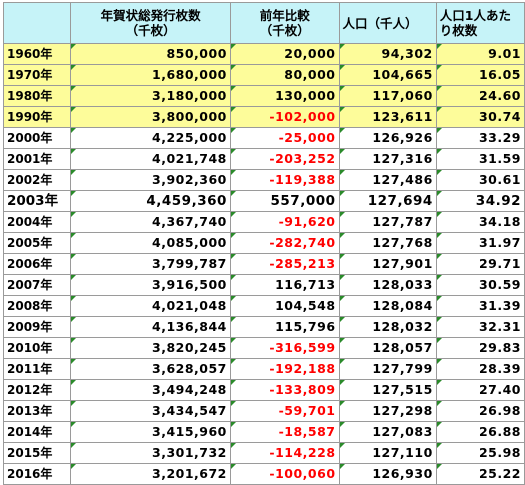 The image size is (525, 485). I want to click on cards-cell: 3,415,960, so click(150, 432).